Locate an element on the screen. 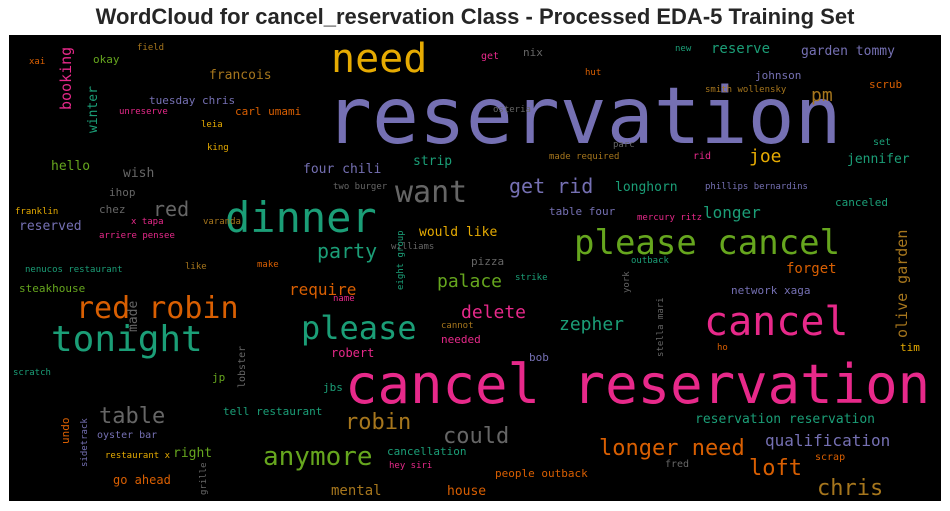  cloud-word: bob is located at coordinates (539, 357).